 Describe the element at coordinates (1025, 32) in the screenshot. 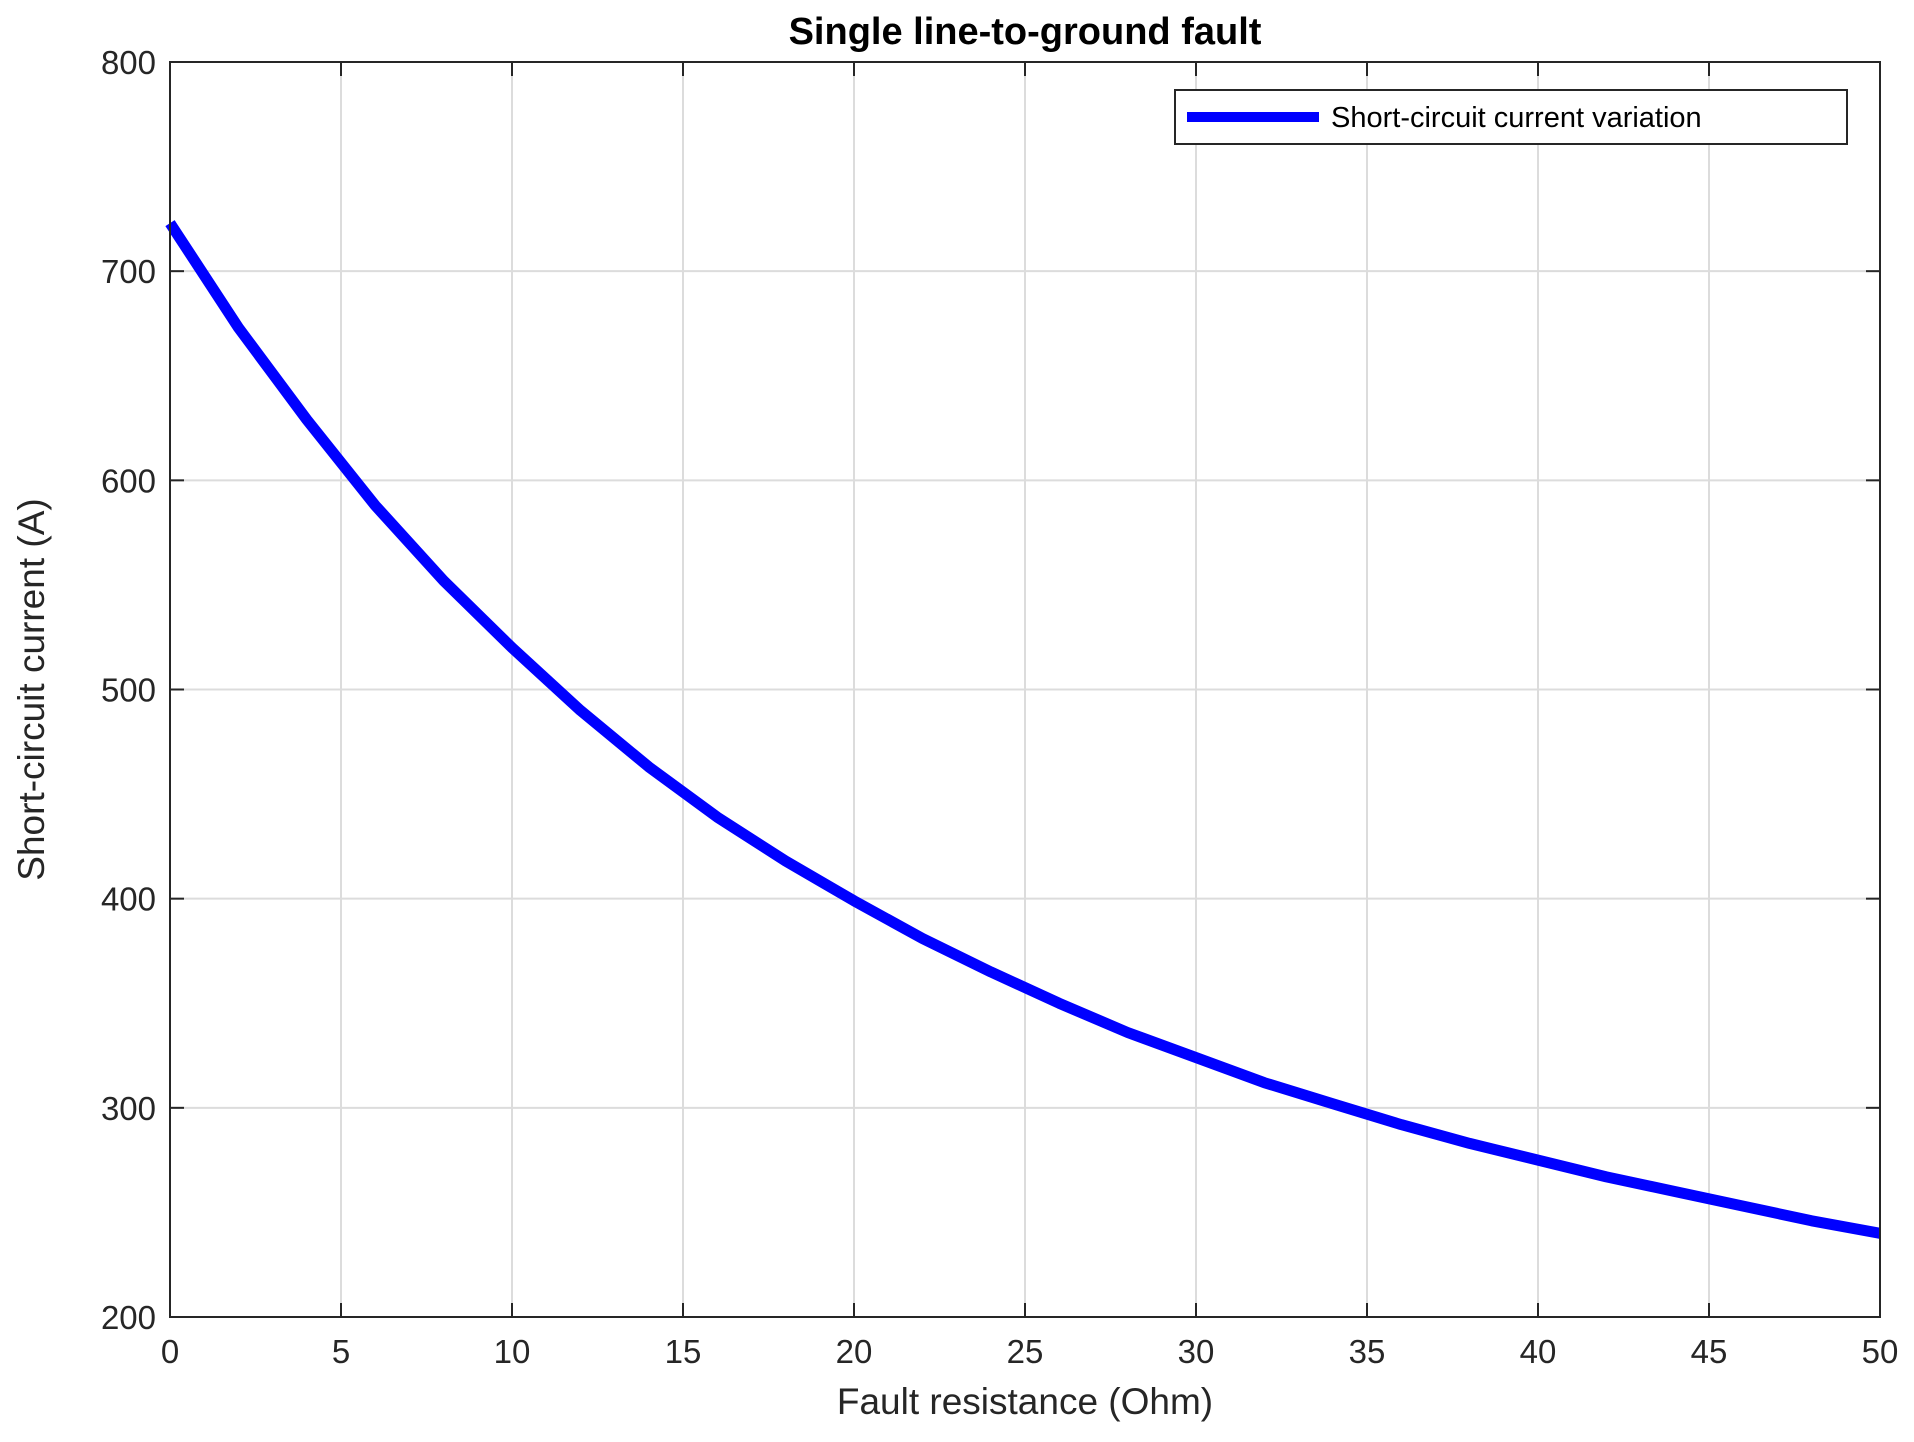

I see `chart-title: Single line-to-ground fault` at that location.